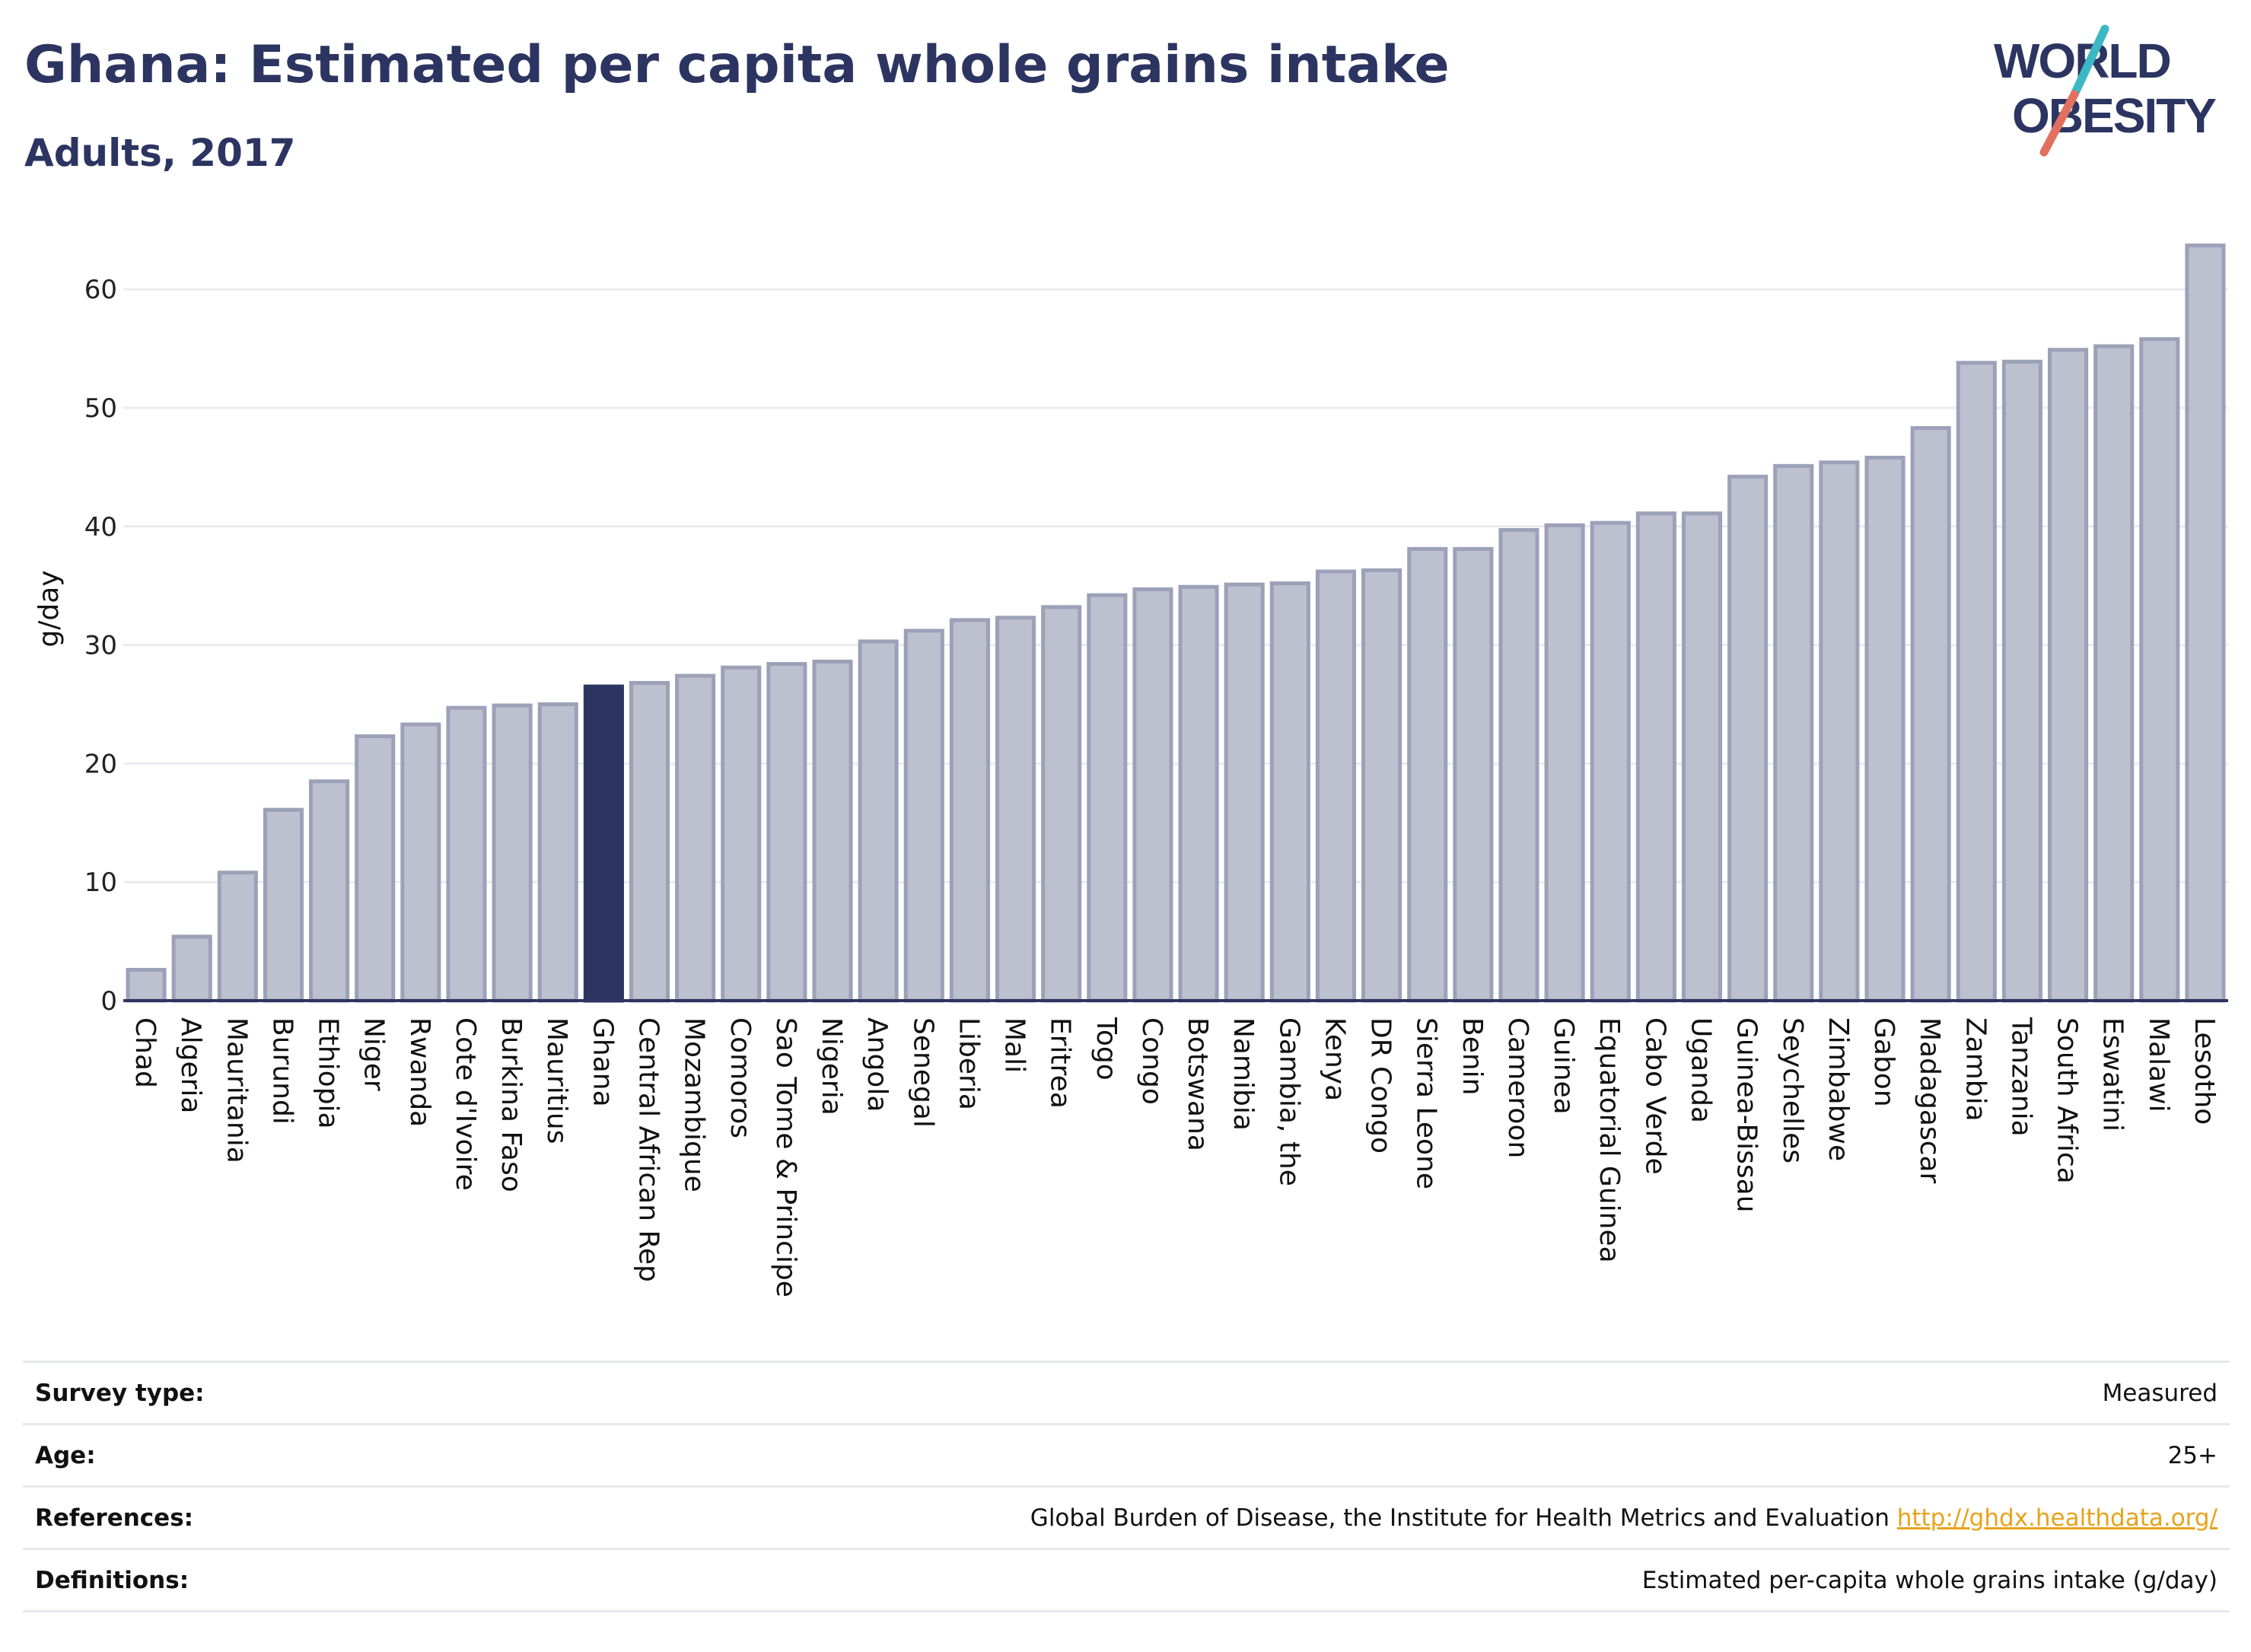 This screenshot has height=1652, width=2251. I want to click on x-tick-label: Sierra Leone, so click(1426, 1103).